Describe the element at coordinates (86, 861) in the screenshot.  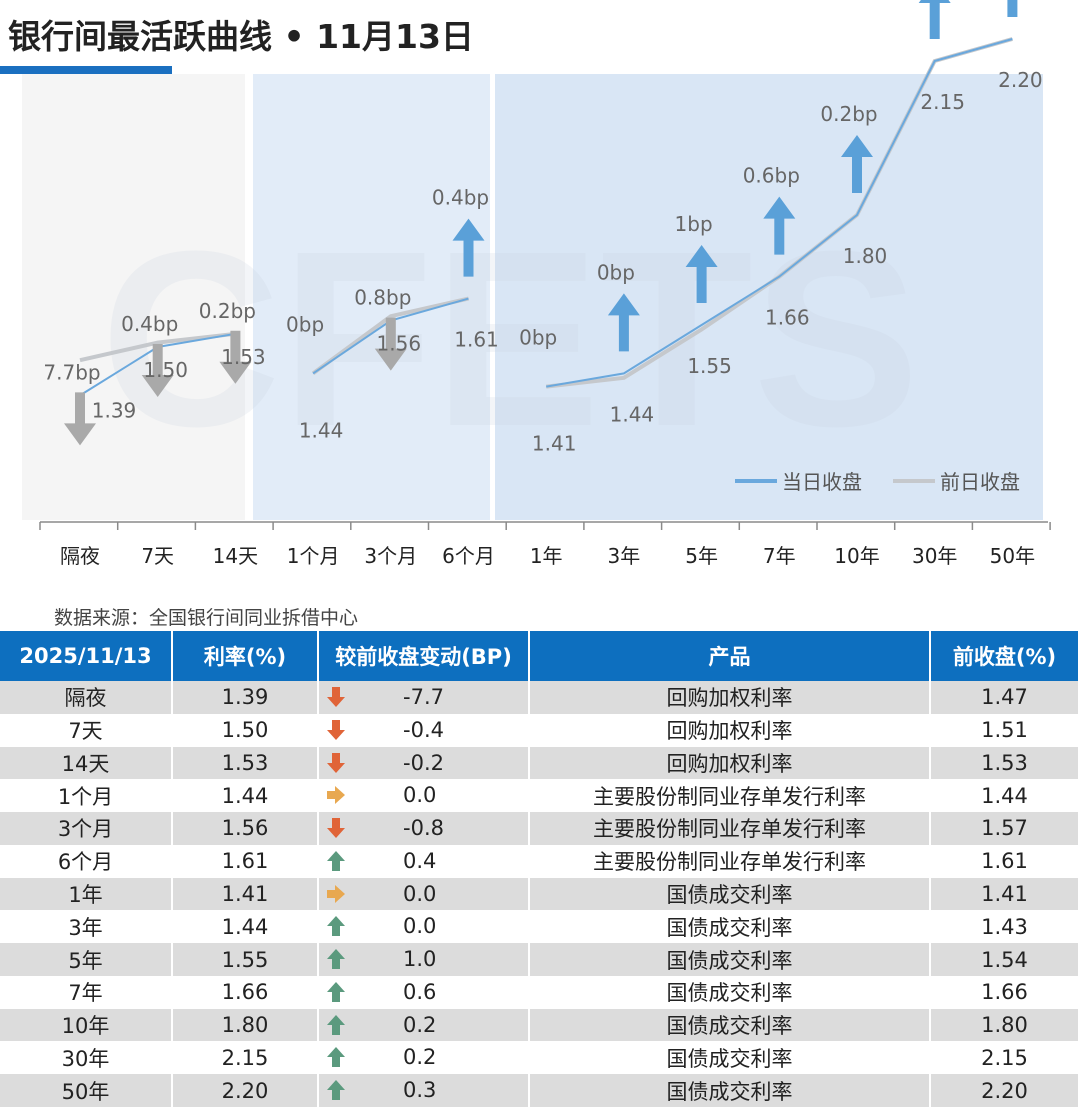
I see `cell-term: 6个月` at that location.